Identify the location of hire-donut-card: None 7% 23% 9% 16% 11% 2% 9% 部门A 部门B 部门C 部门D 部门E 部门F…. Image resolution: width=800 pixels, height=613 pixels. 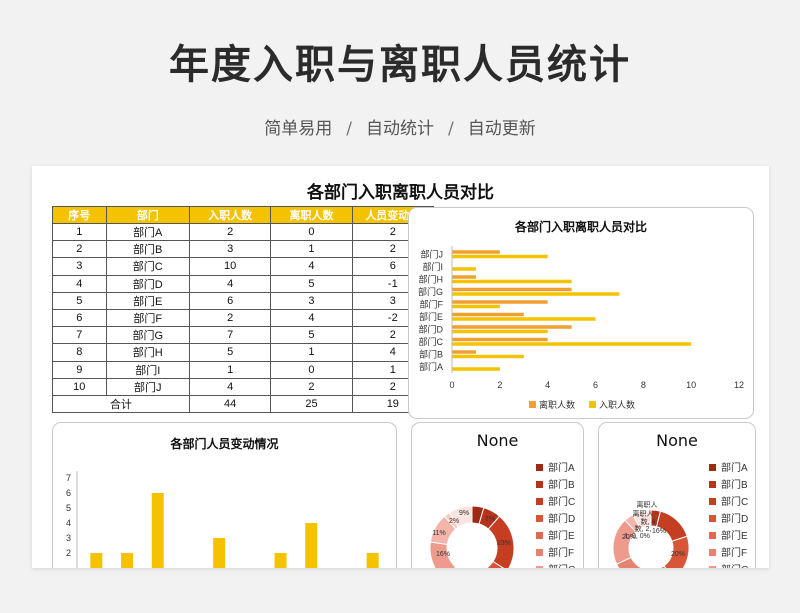
(497, 495).